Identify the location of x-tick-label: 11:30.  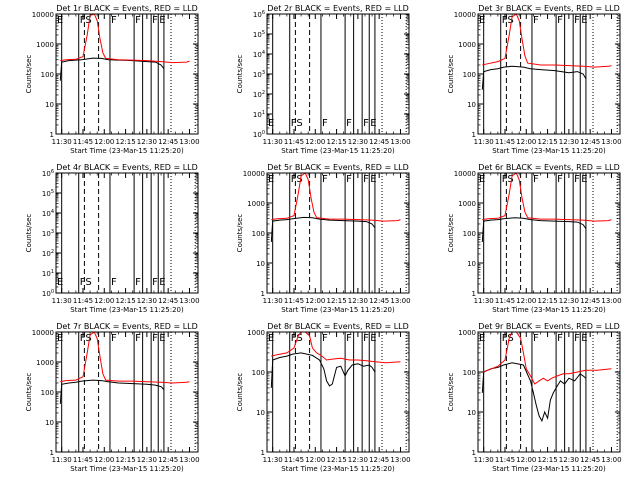
(273, 142).